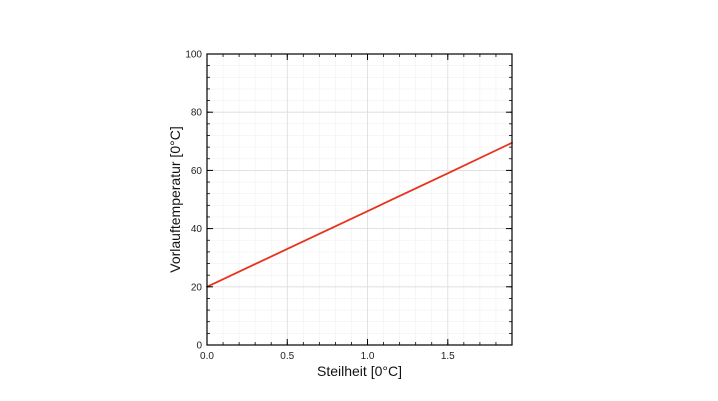 This screenshot has height=401, width=718. Describe the element at coordinates (197, 287) in the screenshot. I see `y-tick-label: 20` at that location.